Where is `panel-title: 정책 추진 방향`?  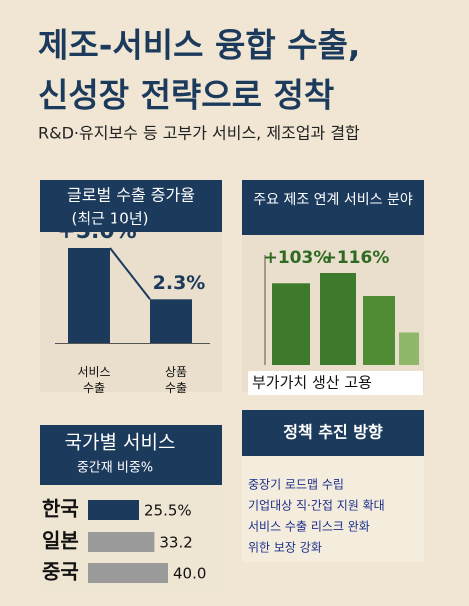 panel-title: 정책 추진 방향 is located at coordinates (333, 432).